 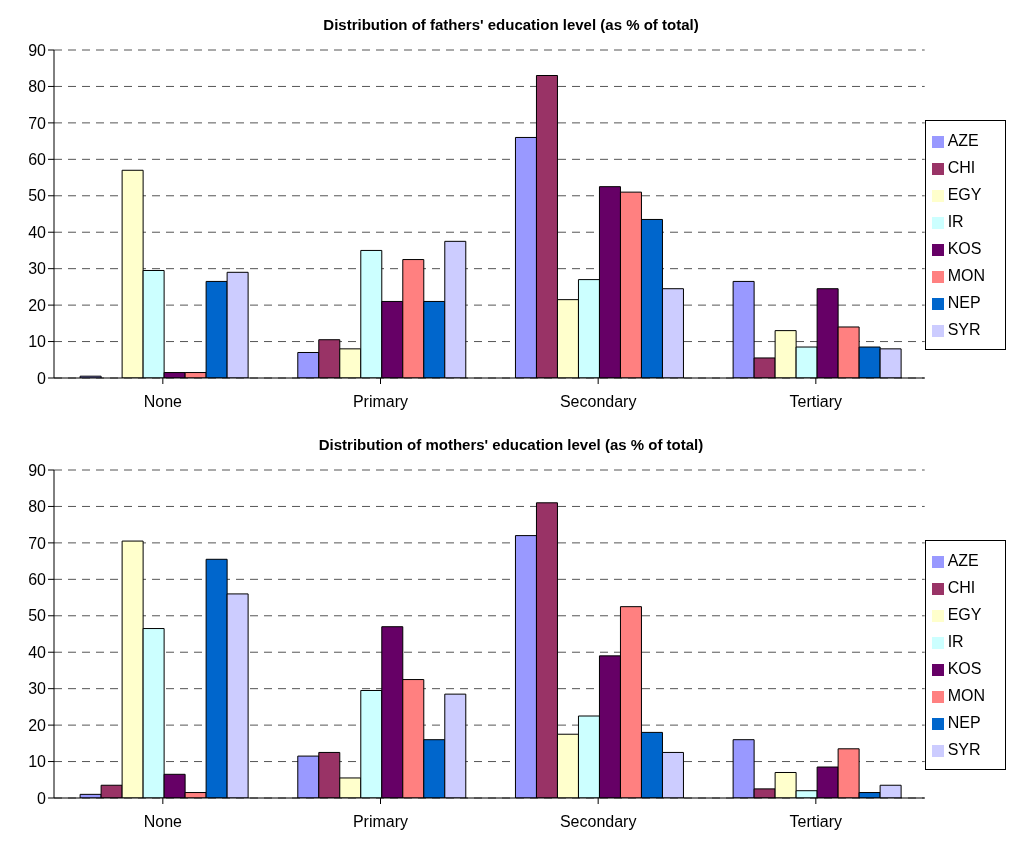 I want to click on chart-title: Distribution of mothers' education level (as % of total), so click(x=511, y=445).